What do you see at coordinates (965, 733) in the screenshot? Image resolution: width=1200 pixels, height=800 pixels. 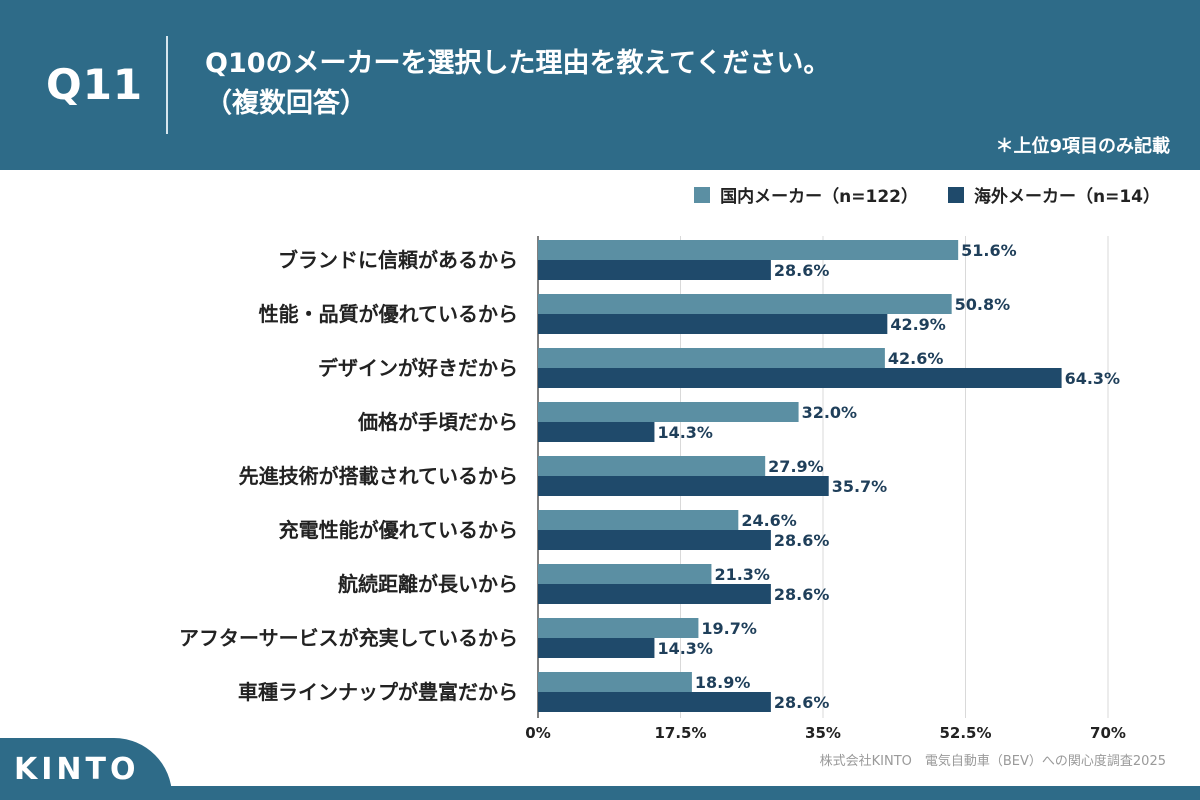 I see `x-tick-label: 52.5%` at bounding box center [965, 733].